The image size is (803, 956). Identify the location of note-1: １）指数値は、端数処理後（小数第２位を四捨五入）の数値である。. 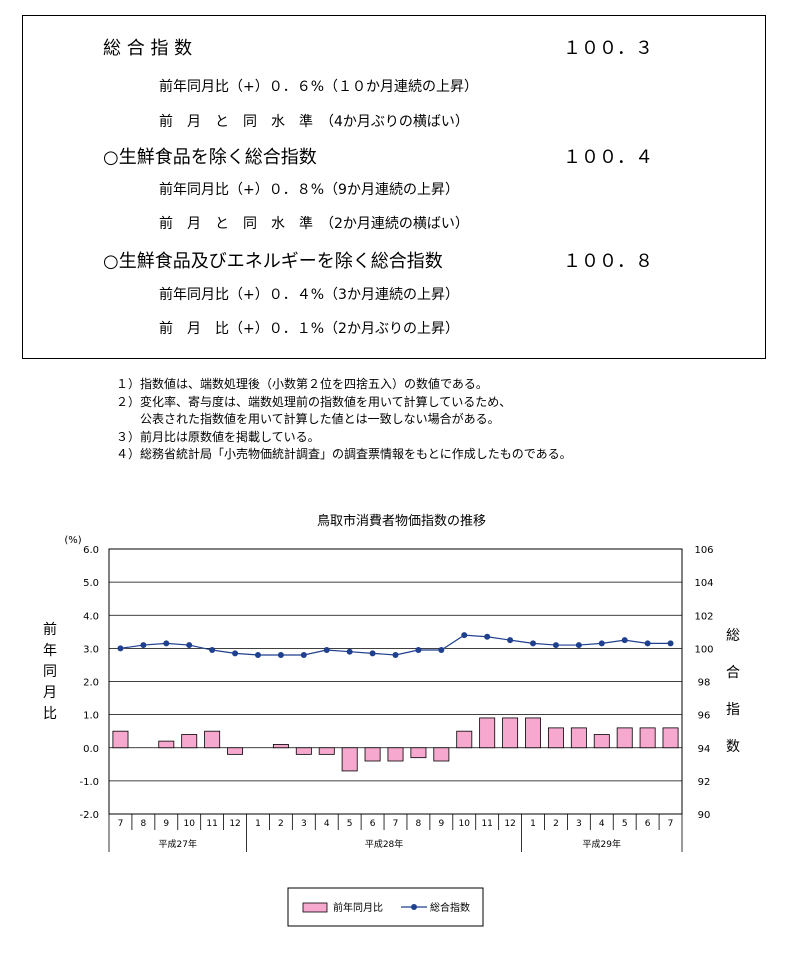
(302, 384).